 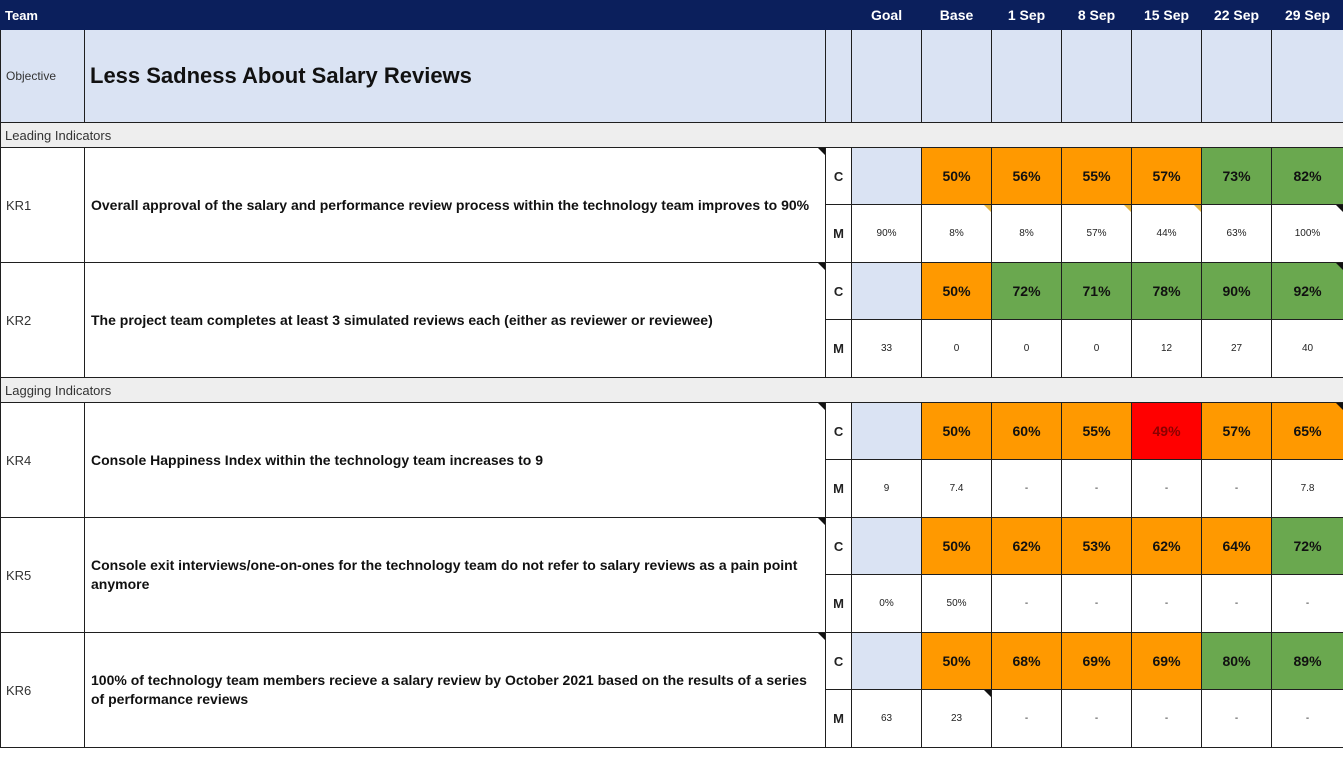 I want to click on measure-cell: 50%, so click(x=957, y=603).